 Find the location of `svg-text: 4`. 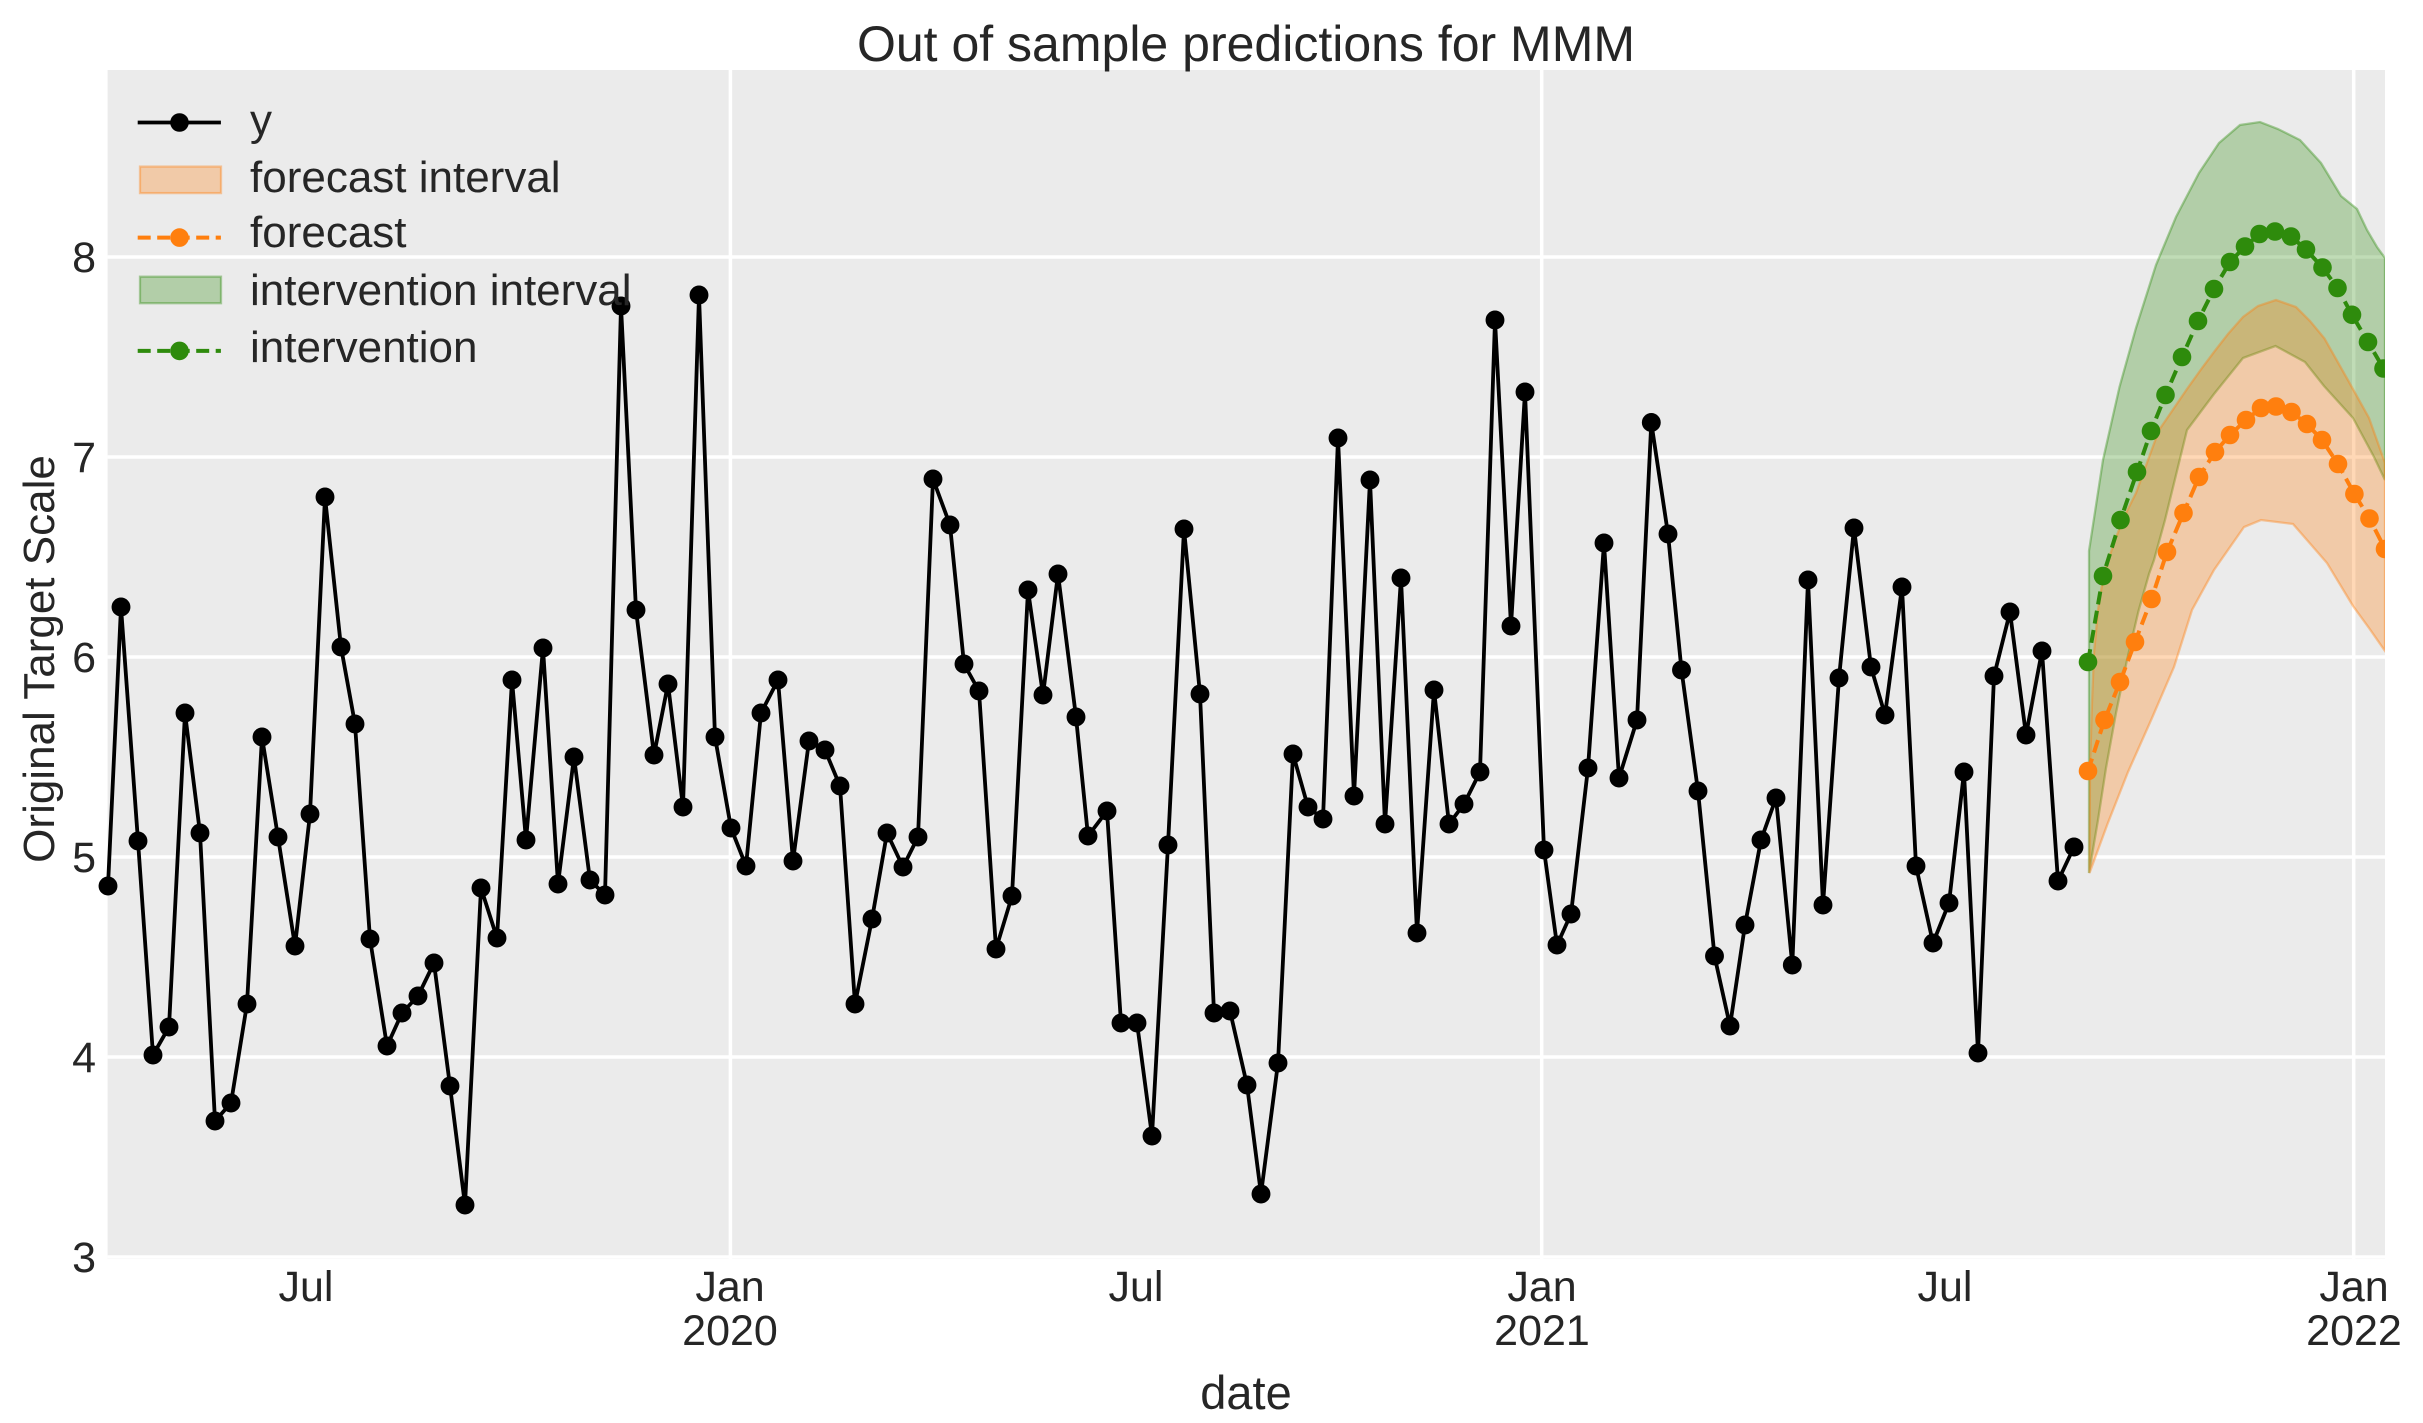

svg-text: 4 is located at coordinates (84, 1058).